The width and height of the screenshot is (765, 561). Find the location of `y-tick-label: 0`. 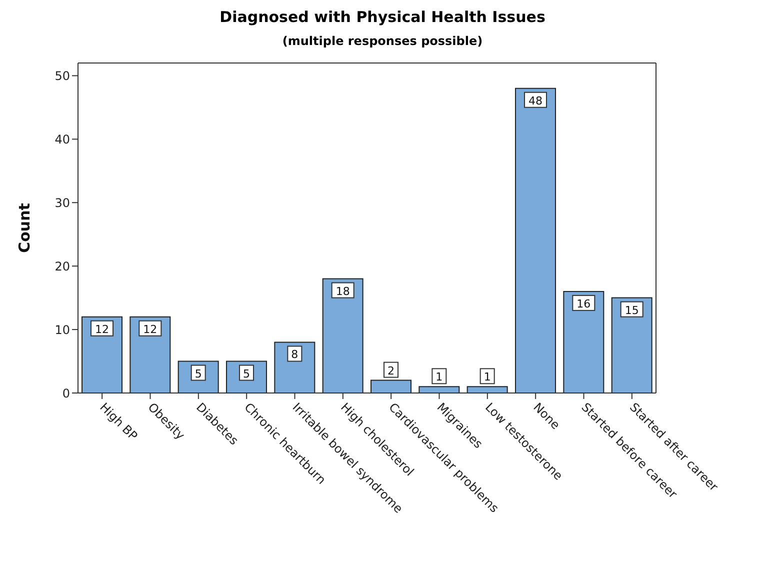

y-tick-label: 0 is located at coordinates (66, 393).